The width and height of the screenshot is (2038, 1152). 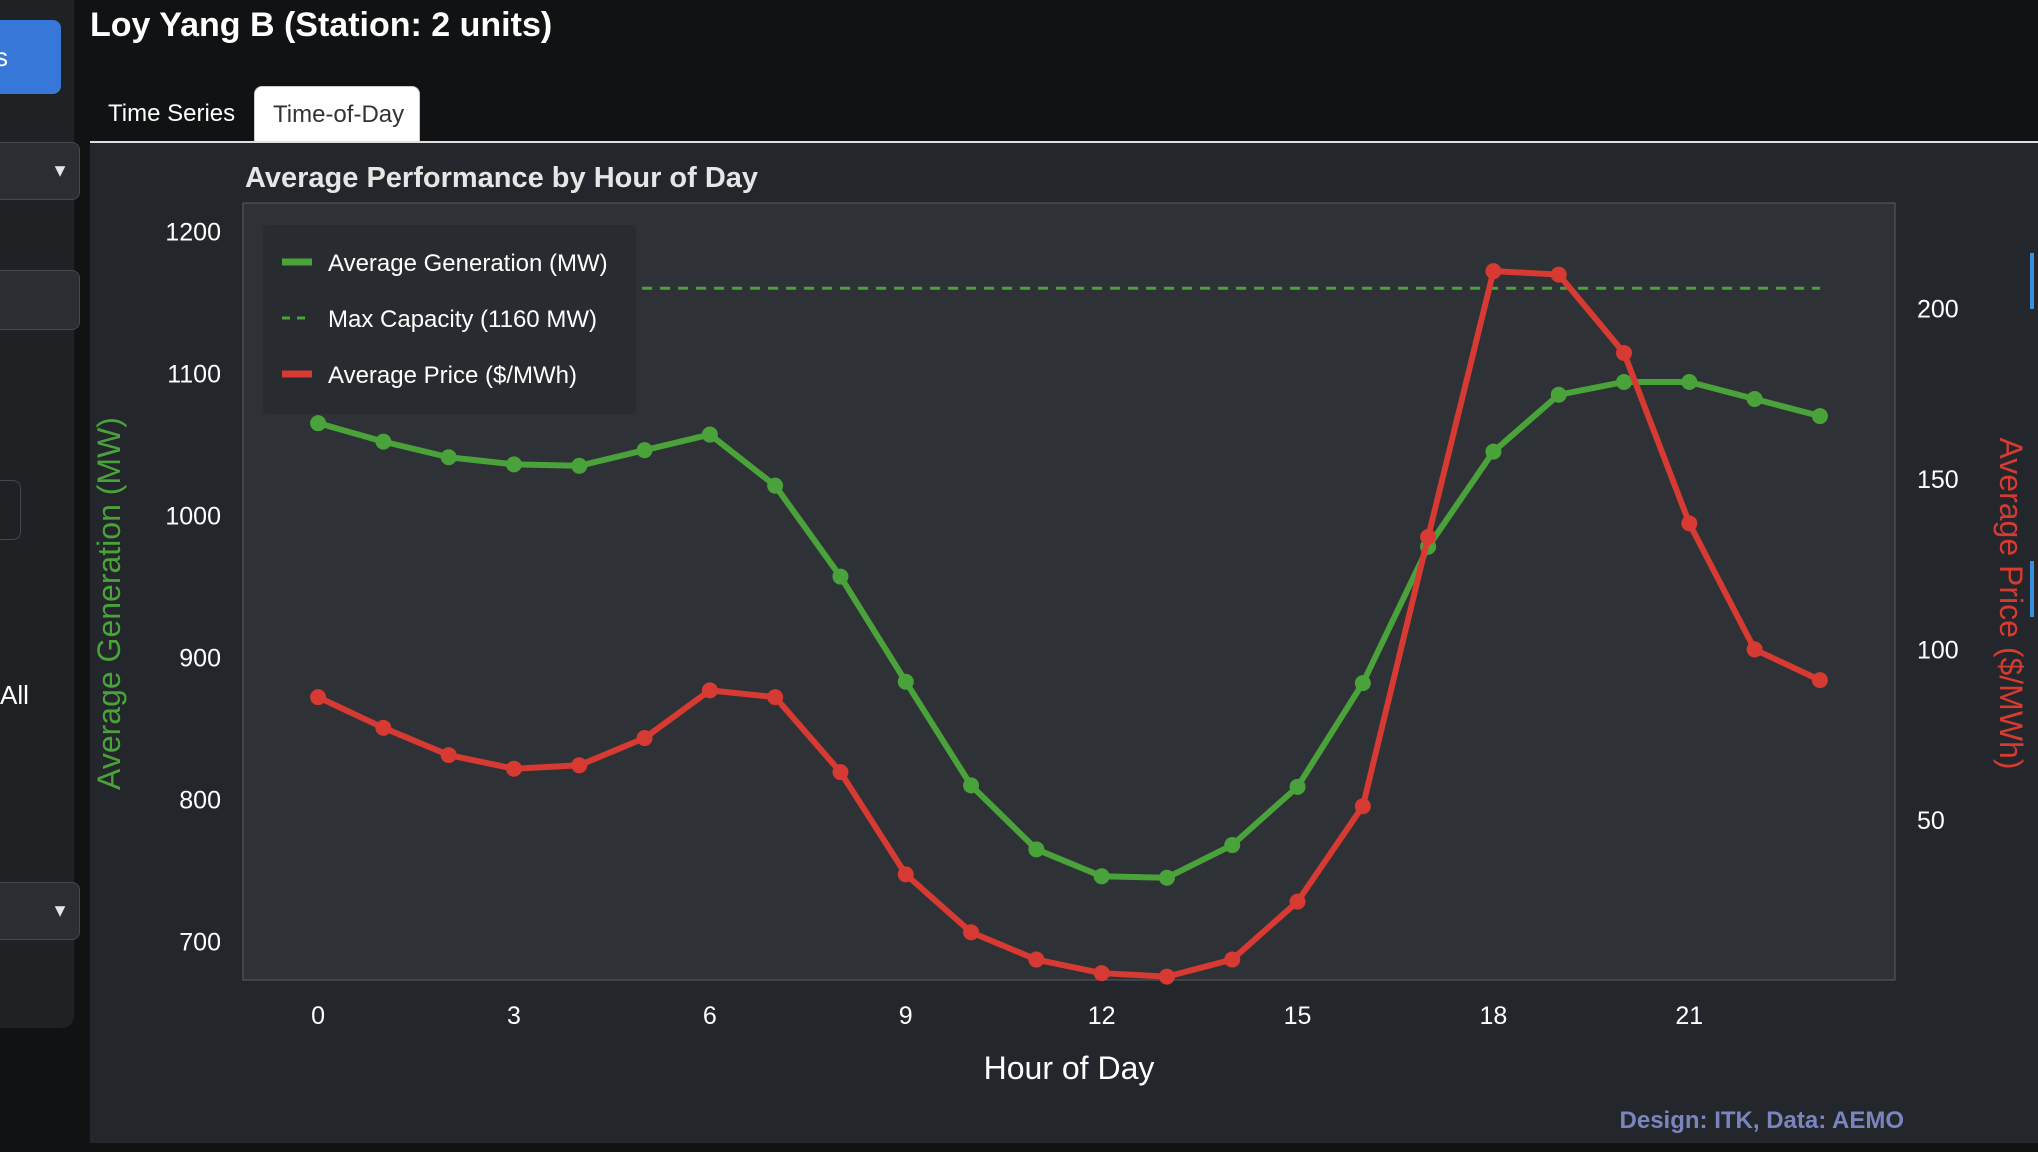 I want to click on x-tick-label: 0, so click(x=318, y=1016).